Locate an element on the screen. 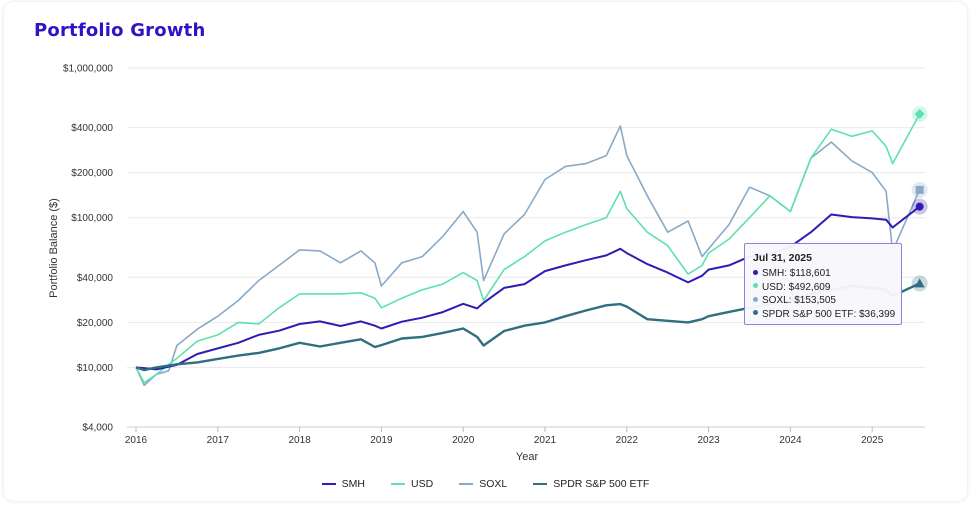 The width and height of the screenshot is (971, 505). tooltip-value: USD: $492,609 is located at coordinates (796, 287).